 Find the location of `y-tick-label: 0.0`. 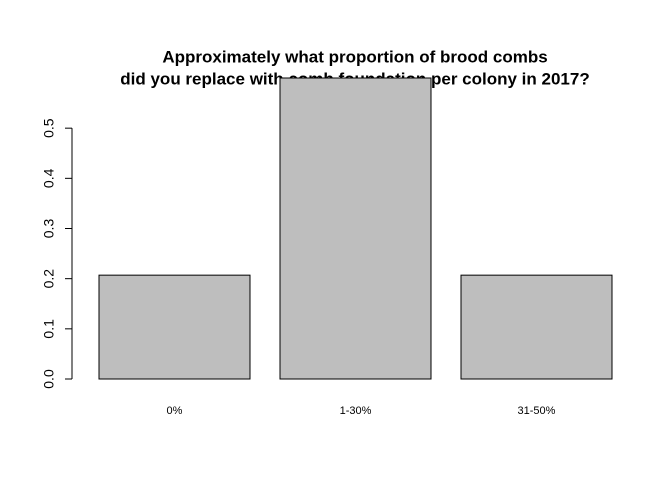

y-tick-label: 0.0 is located at coordinates (49, 379).